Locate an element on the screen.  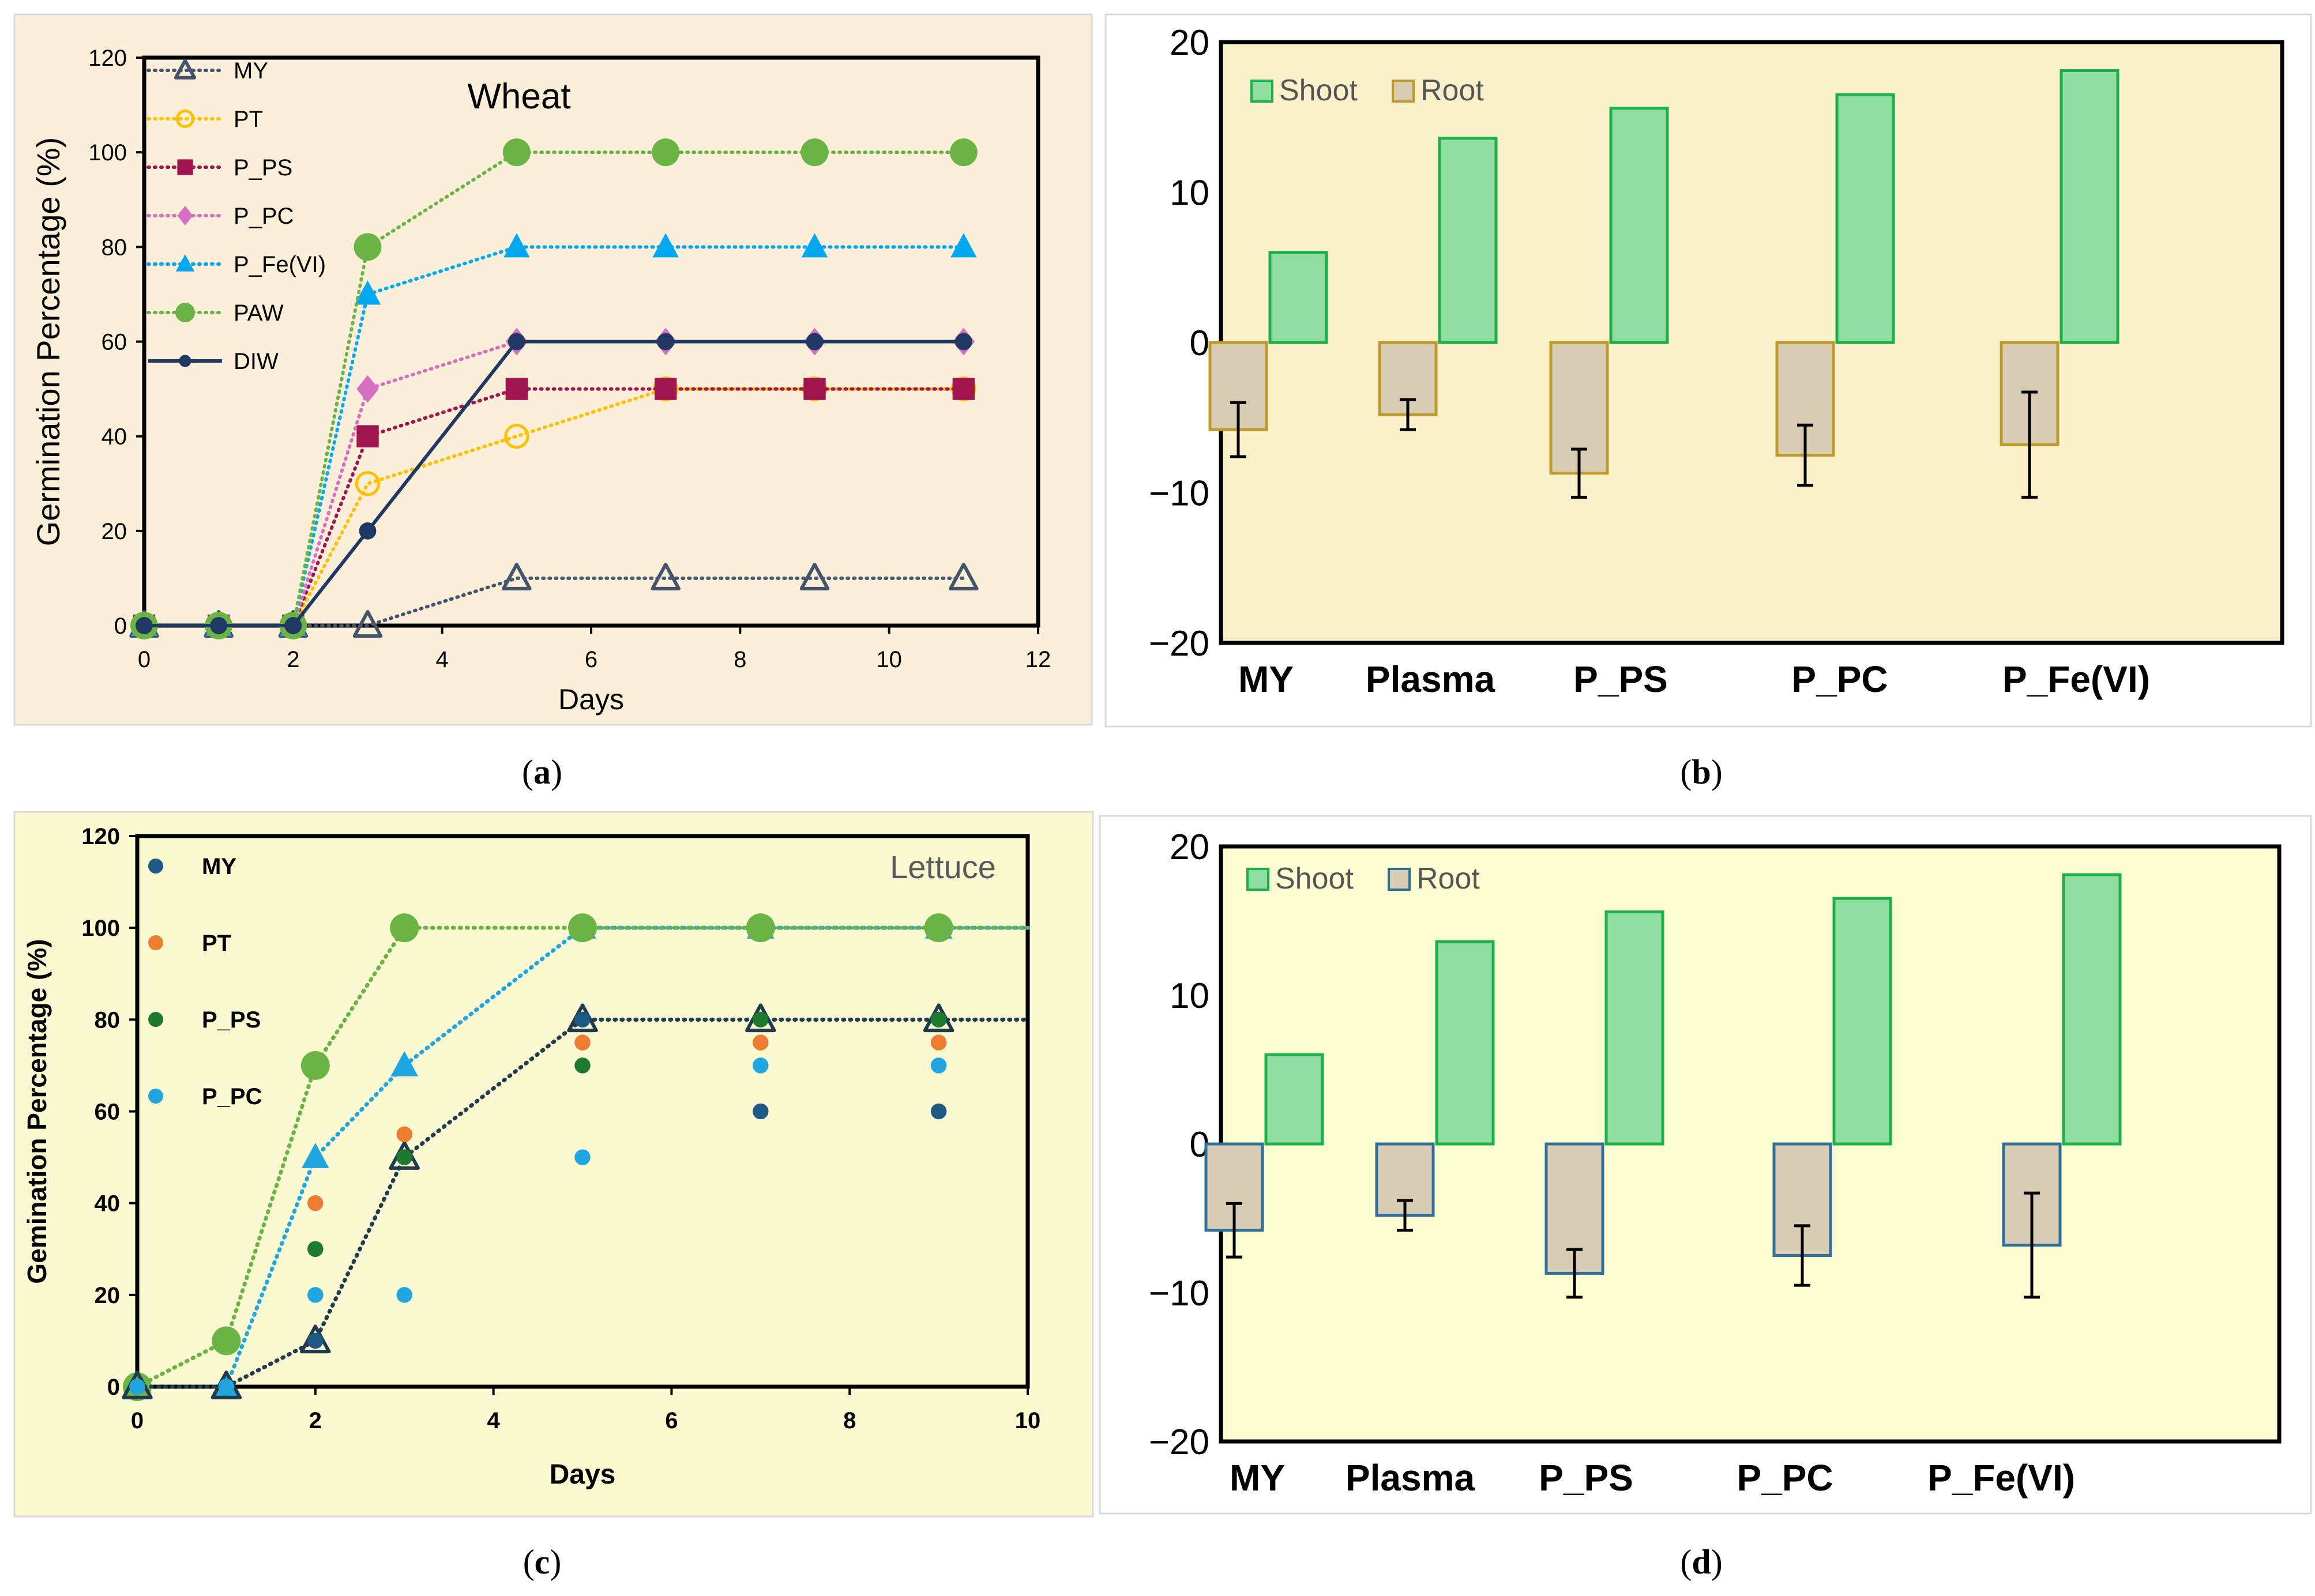
x-tick-label: 4 is located at coordinates (493, 1420).